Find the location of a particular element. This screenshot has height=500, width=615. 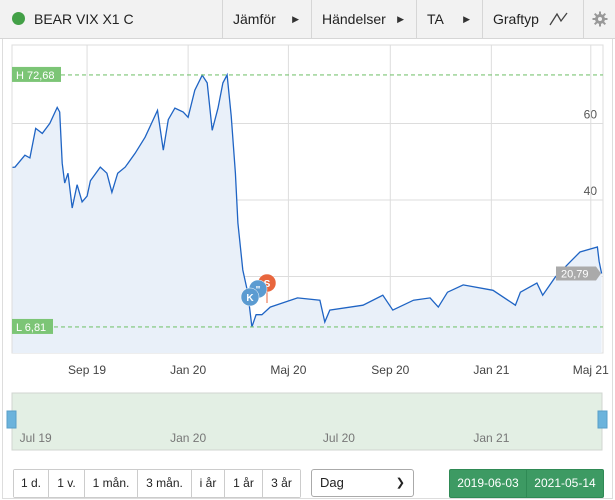

high-label-bg is located at coordinates (36, 74).